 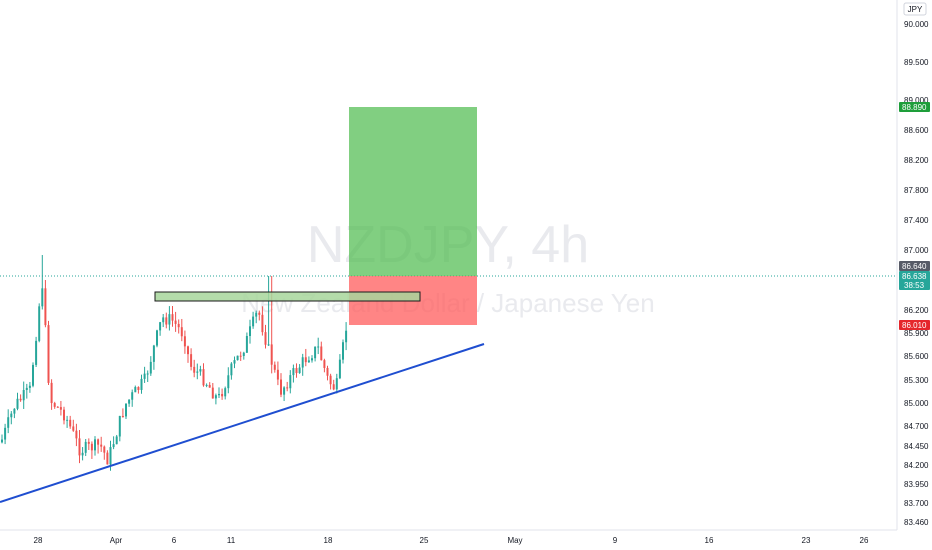 I want to click on currency-label: JPY, so click(x=915, y=9).